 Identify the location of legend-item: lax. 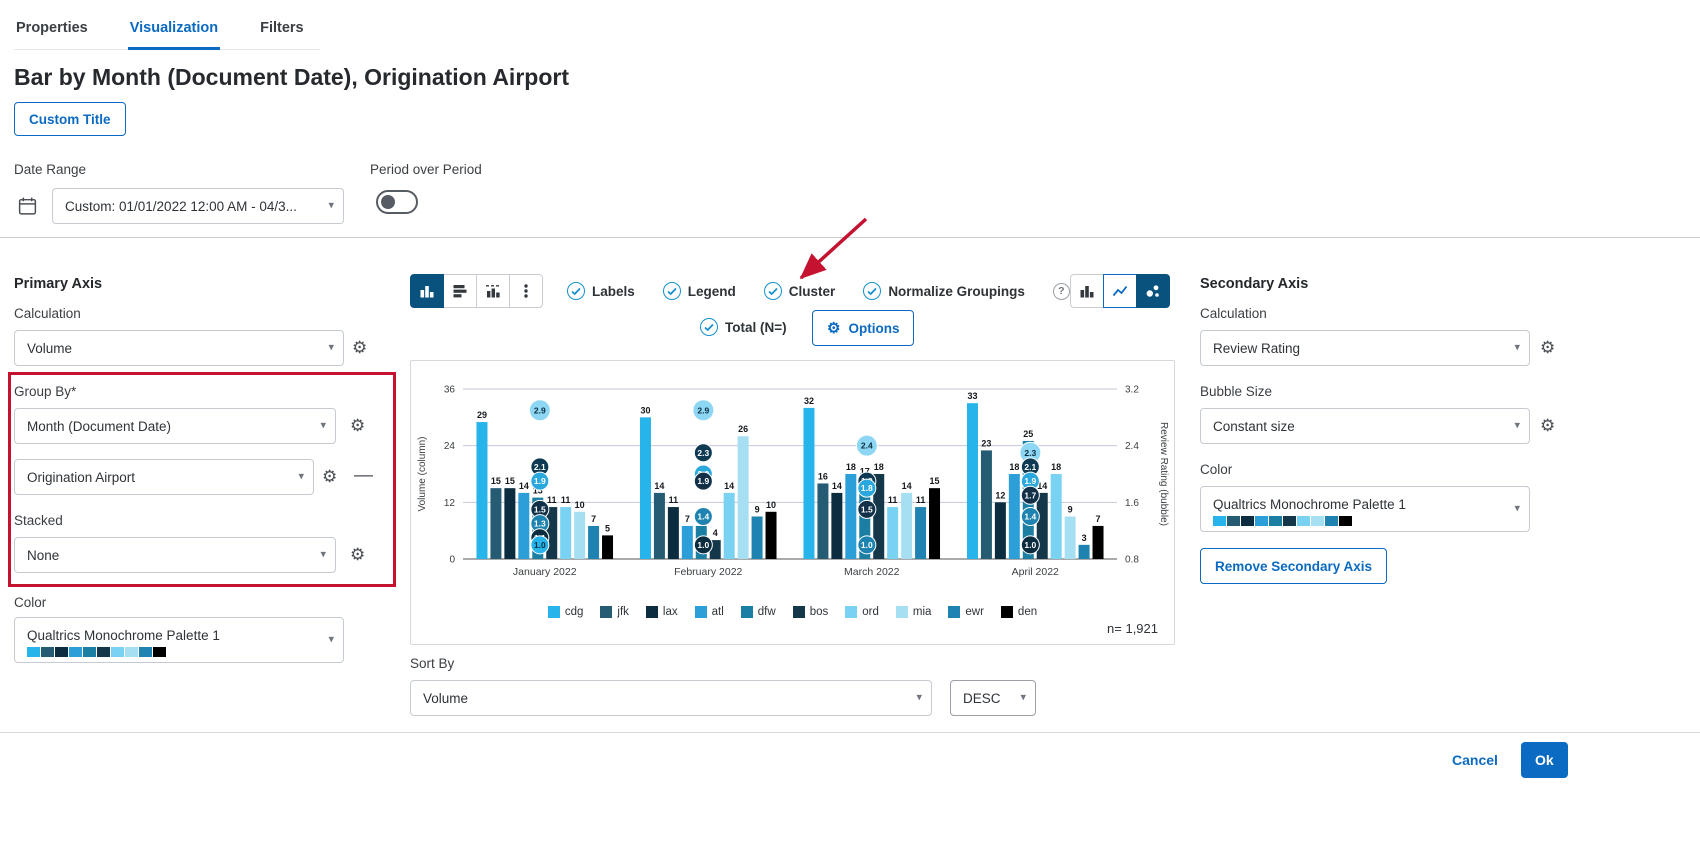
(661, 612).